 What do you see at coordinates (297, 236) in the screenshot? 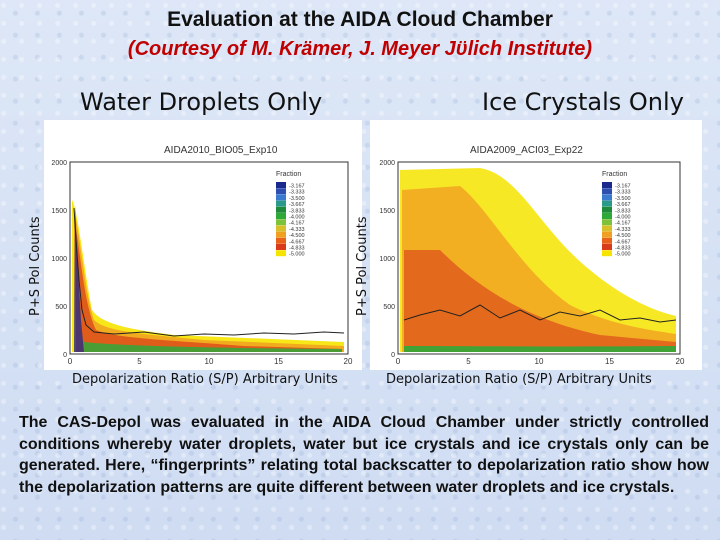
I see `left-legend-value: -4.500` at bounding box center [297, 236].